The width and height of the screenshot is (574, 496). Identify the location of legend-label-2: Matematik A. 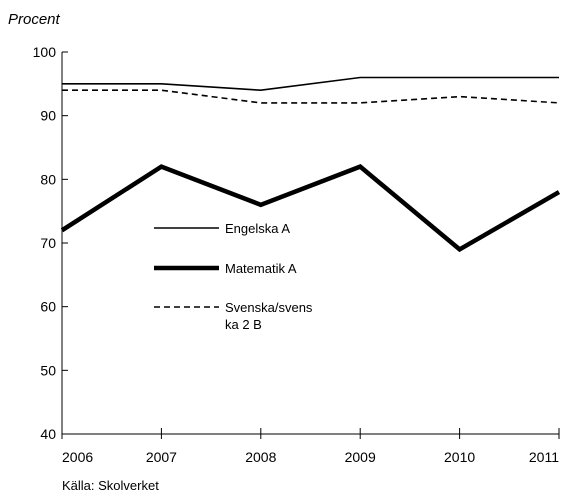
(261, 268).